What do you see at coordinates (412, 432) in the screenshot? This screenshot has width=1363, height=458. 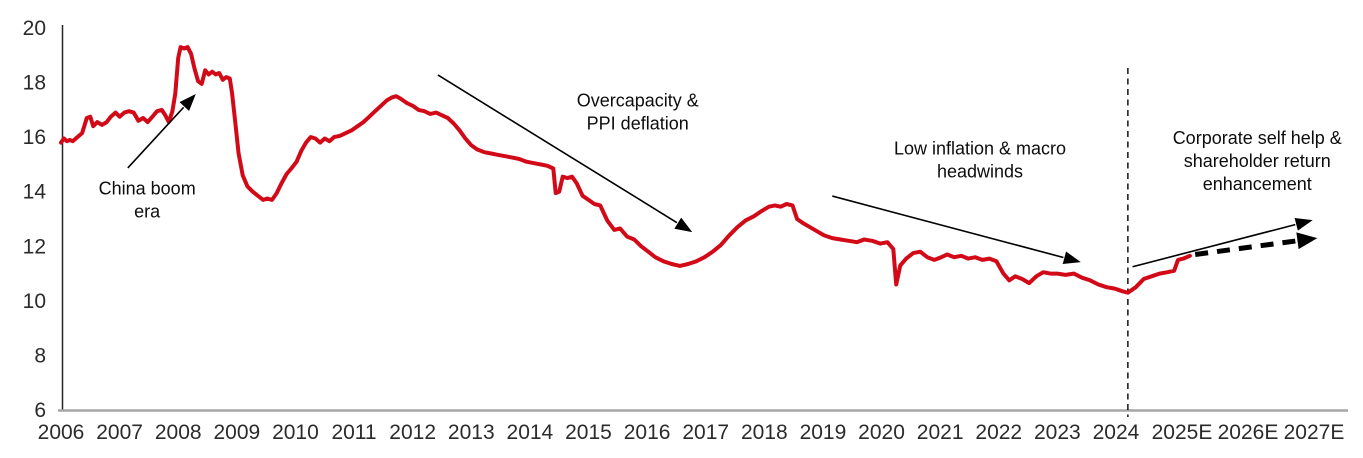 I see `x-axis-label: 2012` at bounding box center [412, 432].